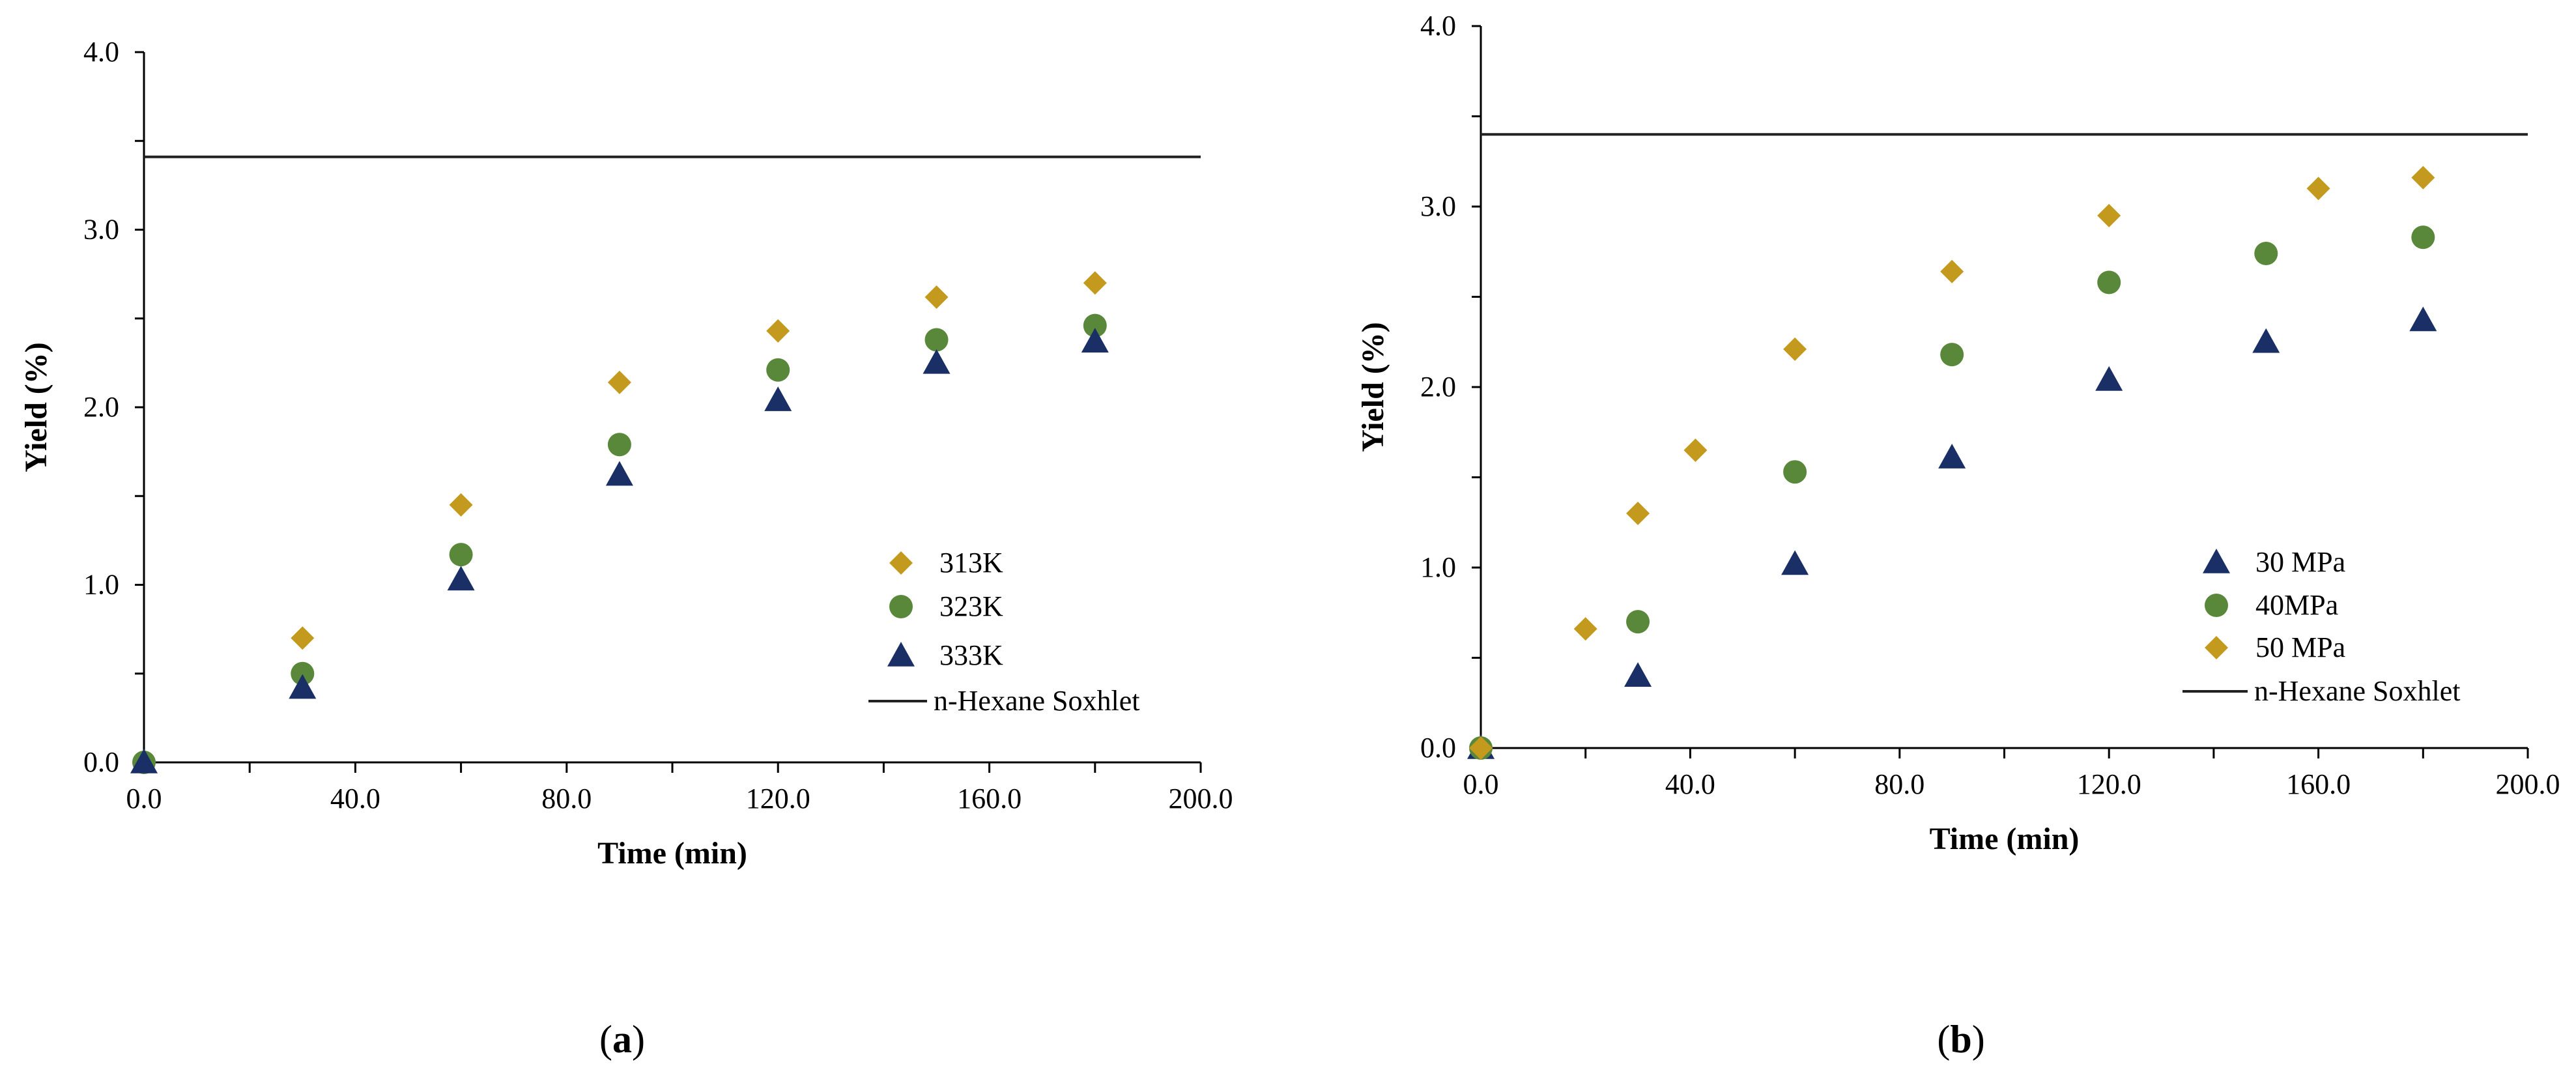 This screenshot has height=1081, width=2576. Describe the element at coordinates (971, 655) in the screenshot. I see `legend-label: 333K` at that location.